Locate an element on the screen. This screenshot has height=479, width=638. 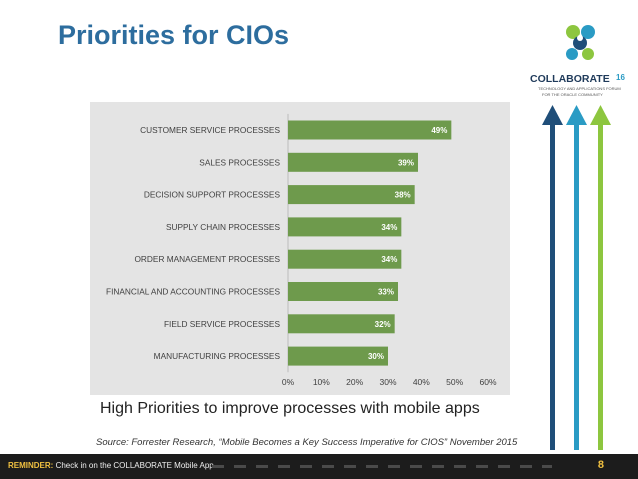
data-label: 30% is located at coordinates (376, 356).